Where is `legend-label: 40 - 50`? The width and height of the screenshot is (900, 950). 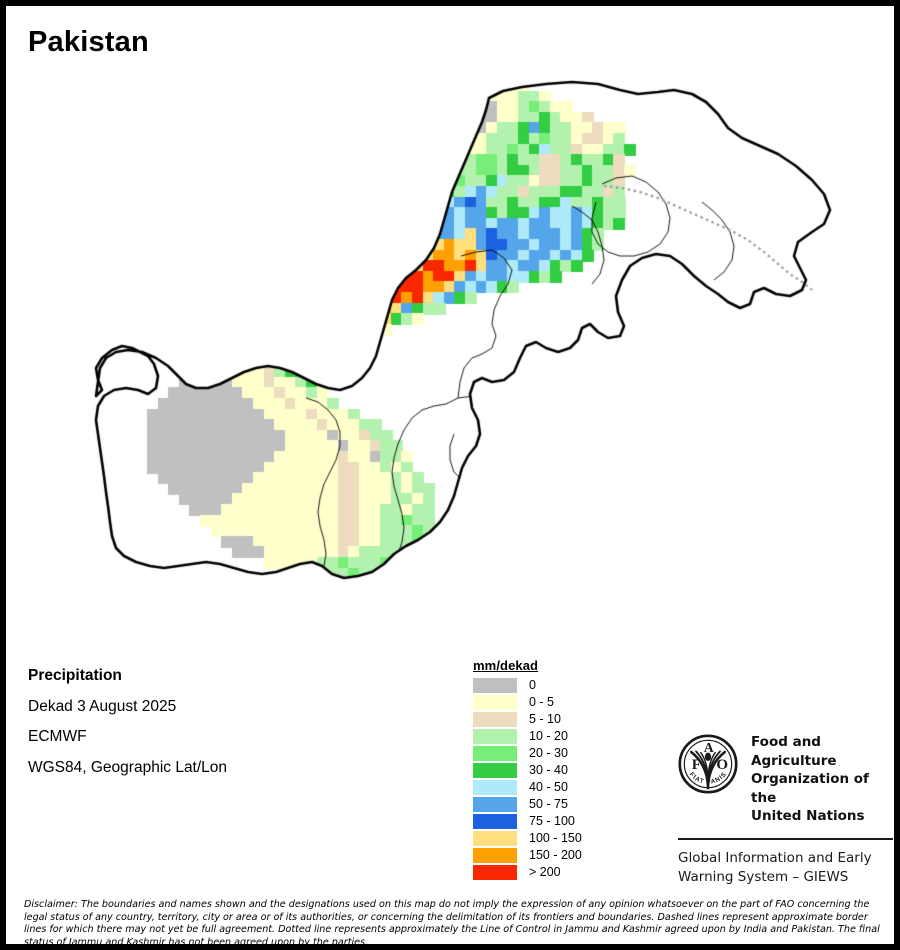 legend-label: 40 - 50 is located at coordinates (548, 787).